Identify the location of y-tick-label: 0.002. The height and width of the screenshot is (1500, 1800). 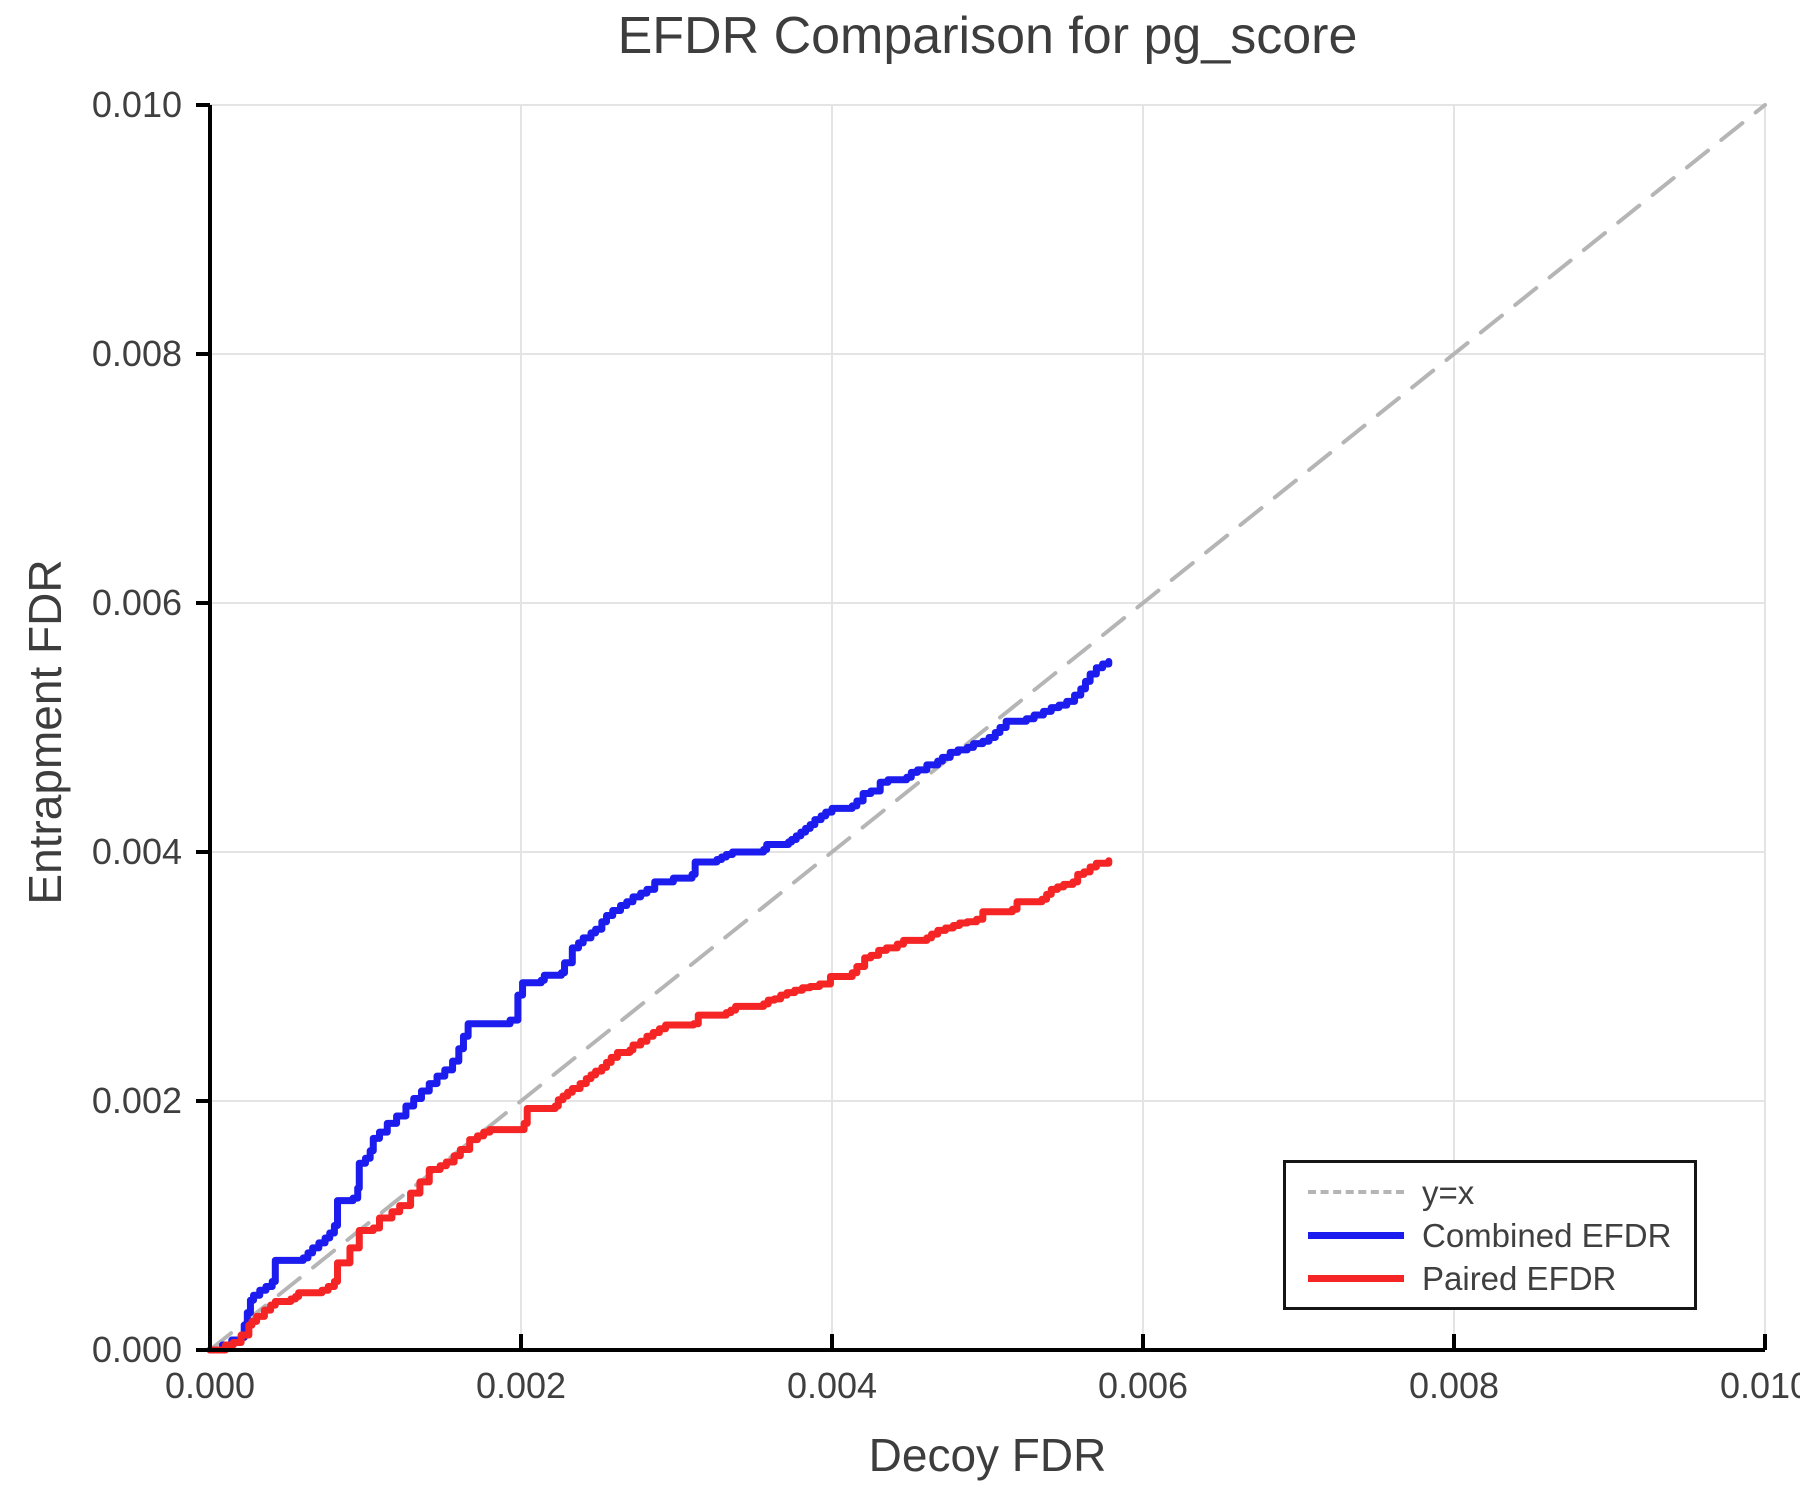
(137, 1100).